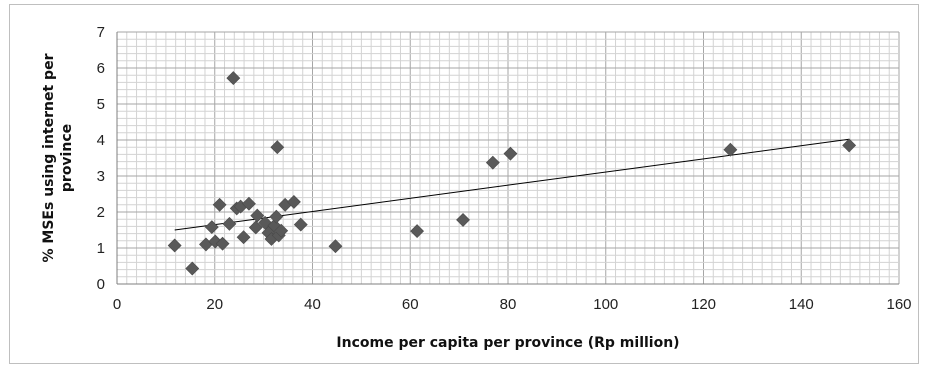 Image resolution: width=927 pixels, height=369 pixels. Describe the element at coordinates (214, 304) in the screenshot. I see `x-tick-label: 20` at that location.